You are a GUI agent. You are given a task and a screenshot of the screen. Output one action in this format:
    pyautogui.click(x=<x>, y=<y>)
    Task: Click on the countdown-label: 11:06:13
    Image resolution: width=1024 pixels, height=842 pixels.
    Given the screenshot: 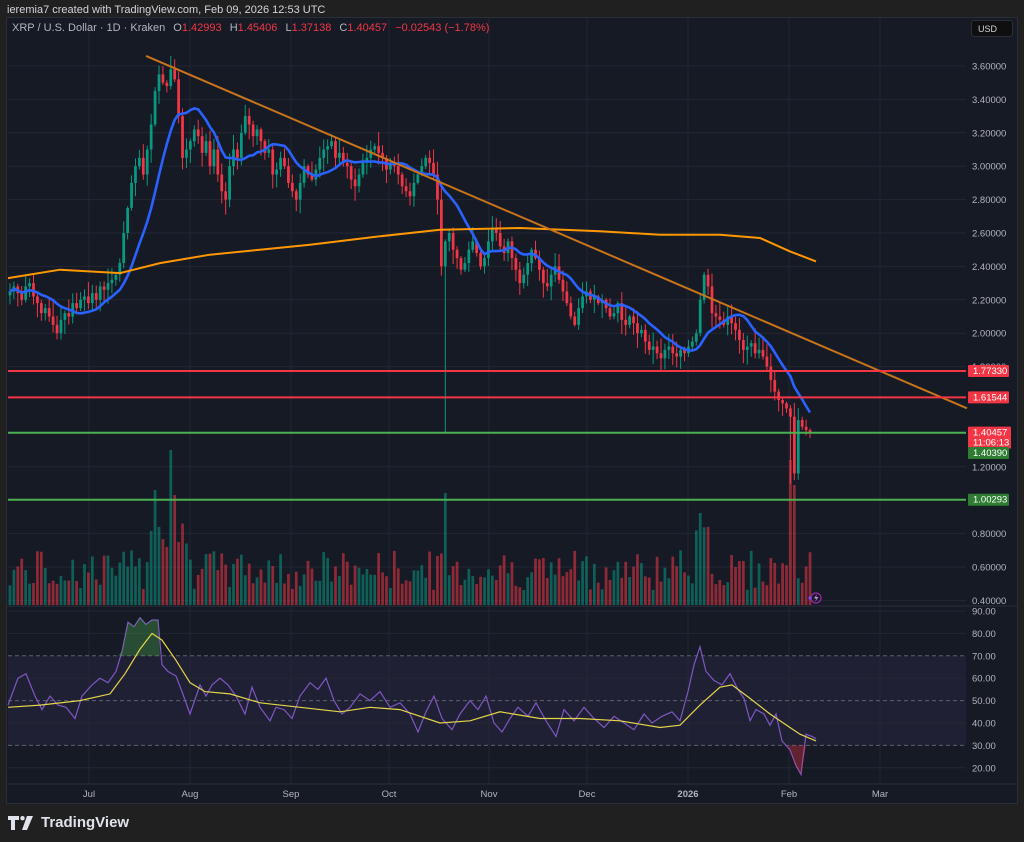 What is the action you would take?
    pyautogui.click(x=991, y=443)
    